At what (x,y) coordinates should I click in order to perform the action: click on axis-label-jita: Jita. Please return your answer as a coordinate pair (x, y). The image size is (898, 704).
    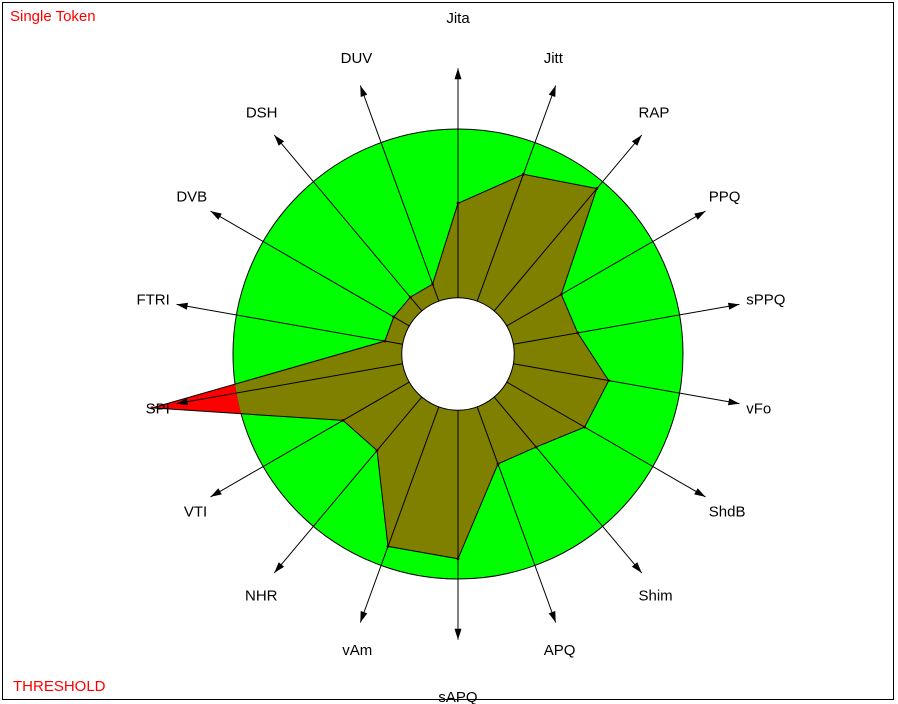
    Looking at the image, I should click on (458, 18).